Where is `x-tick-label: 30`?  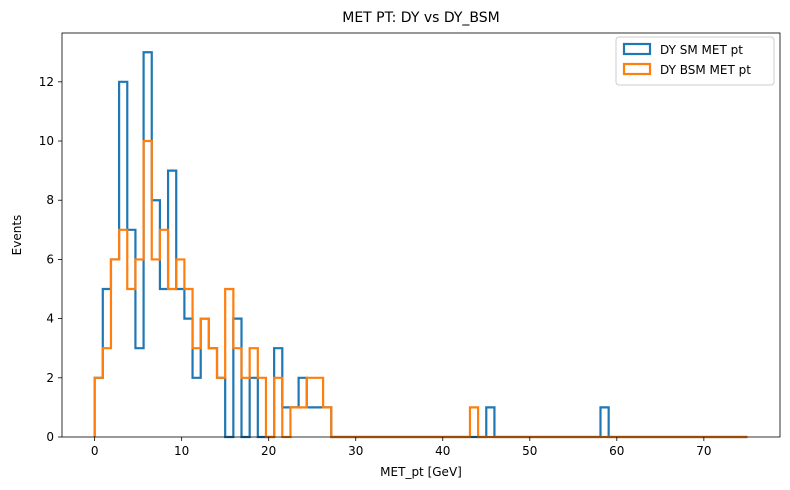
x-tick-label: 30 is located at coordinates (355, 451).